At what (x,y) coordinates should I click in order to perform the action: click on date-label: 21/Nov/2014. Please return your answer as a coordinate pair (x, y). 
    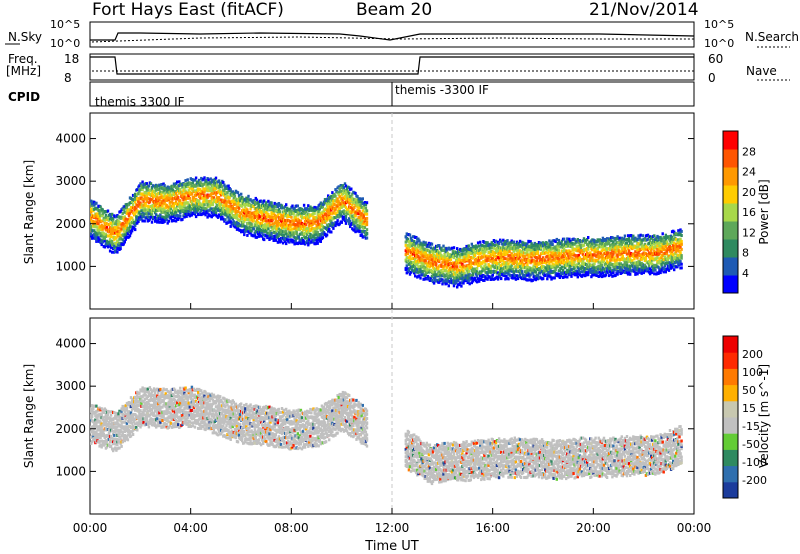
    Looking at the image, I should click on (644, 10).